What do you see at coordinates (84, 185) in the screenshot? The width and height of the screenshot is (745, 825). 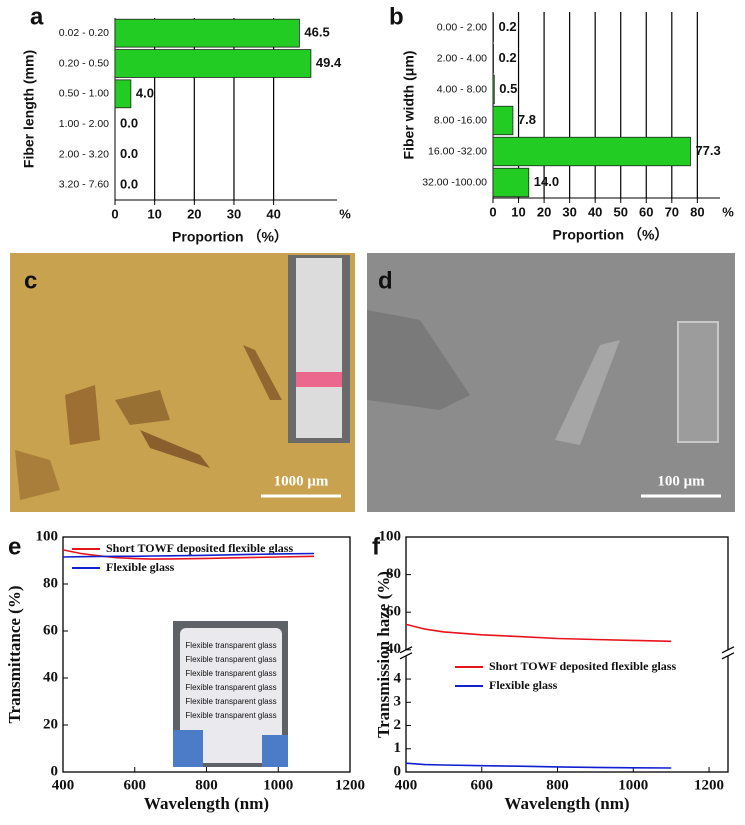 I see `category-label: 3.20 - 7.60` at bounding box center [84, 185].